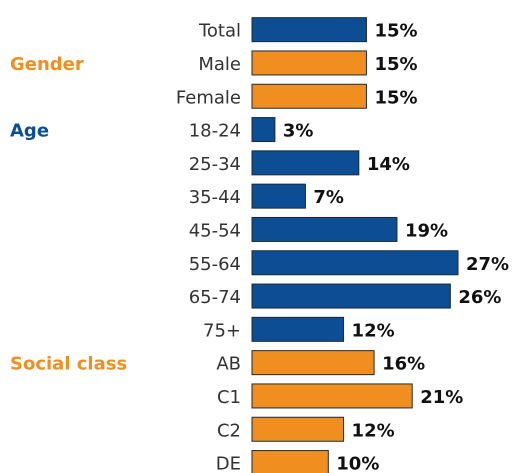  What do you see at coordinates (229, 430) in the screenshot?
I see `category-label: C2` at bounding box center [229, 430].